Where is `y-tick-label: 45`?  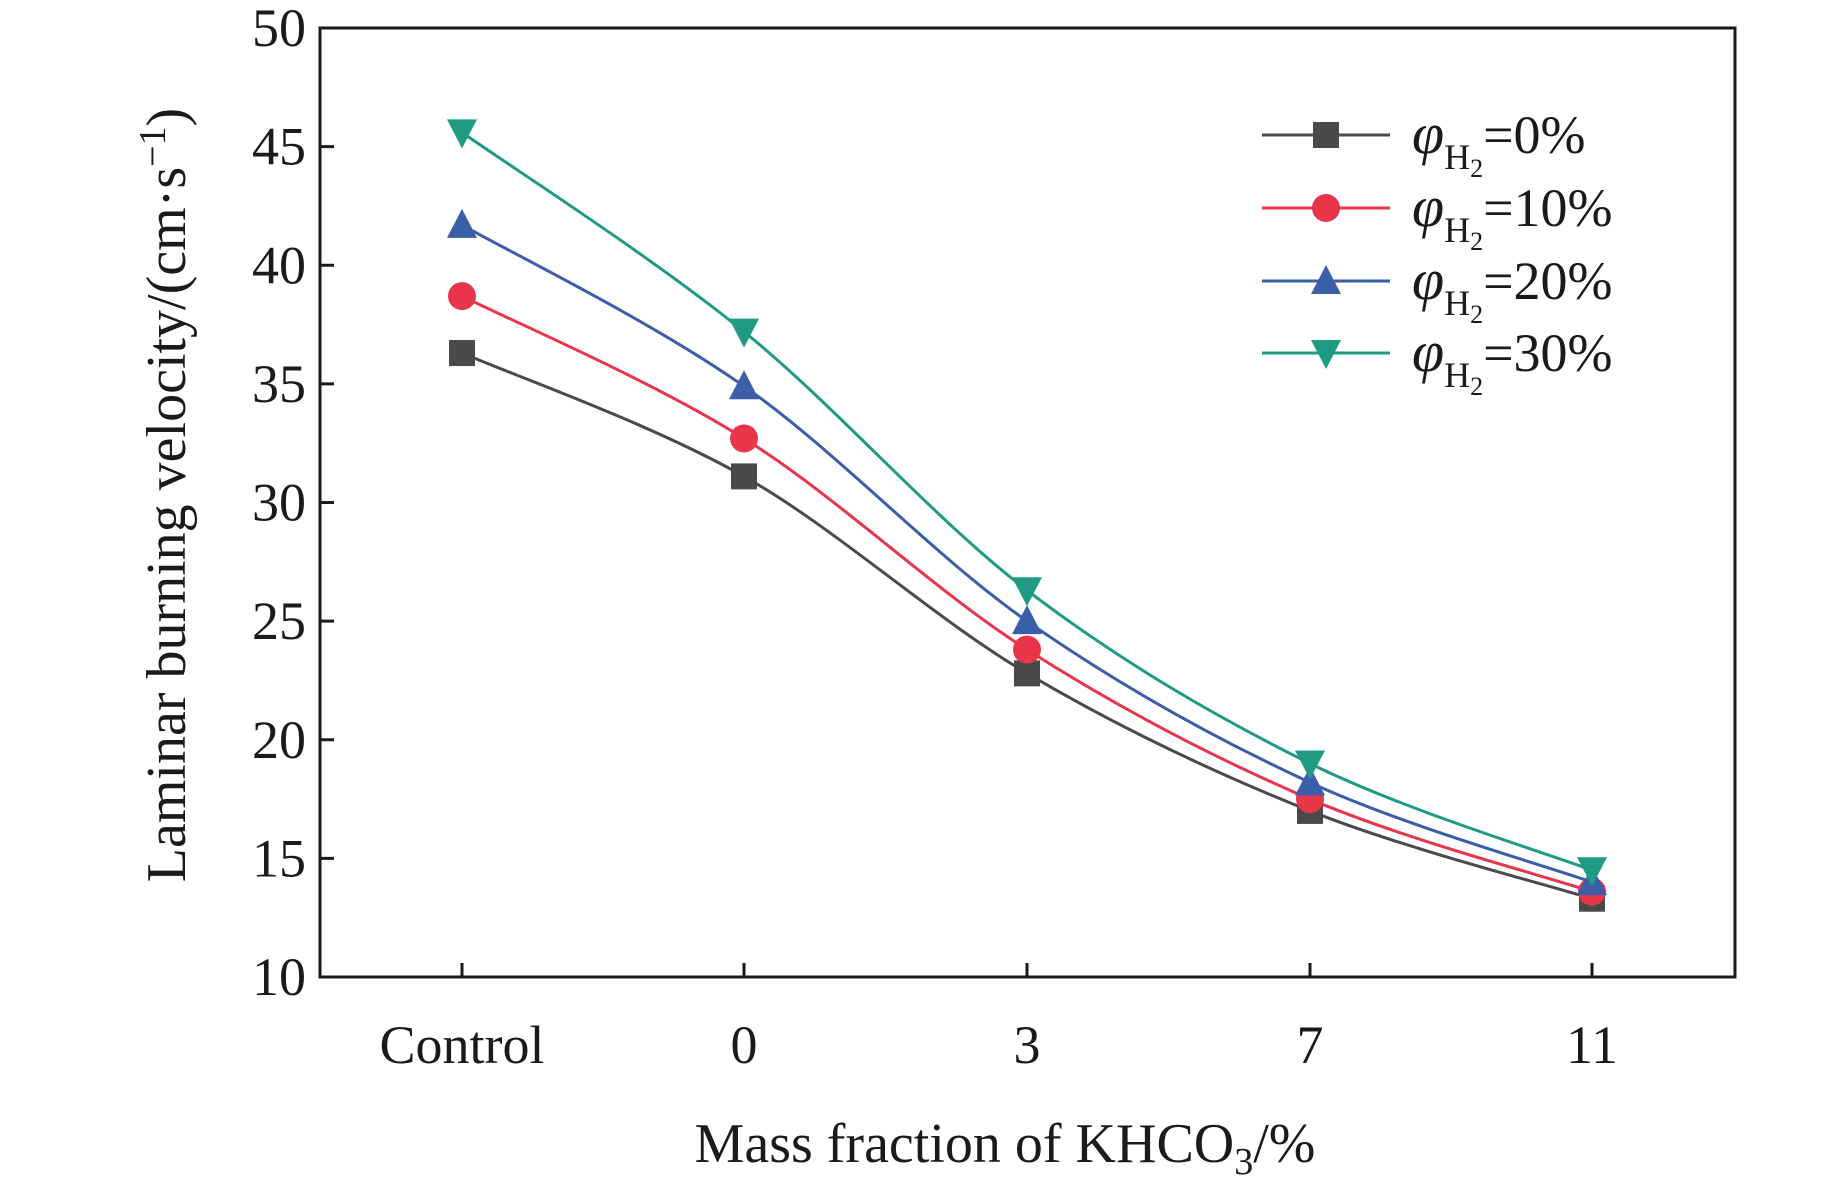 y-tick-label: 45 is located at coordinates (279, 147).